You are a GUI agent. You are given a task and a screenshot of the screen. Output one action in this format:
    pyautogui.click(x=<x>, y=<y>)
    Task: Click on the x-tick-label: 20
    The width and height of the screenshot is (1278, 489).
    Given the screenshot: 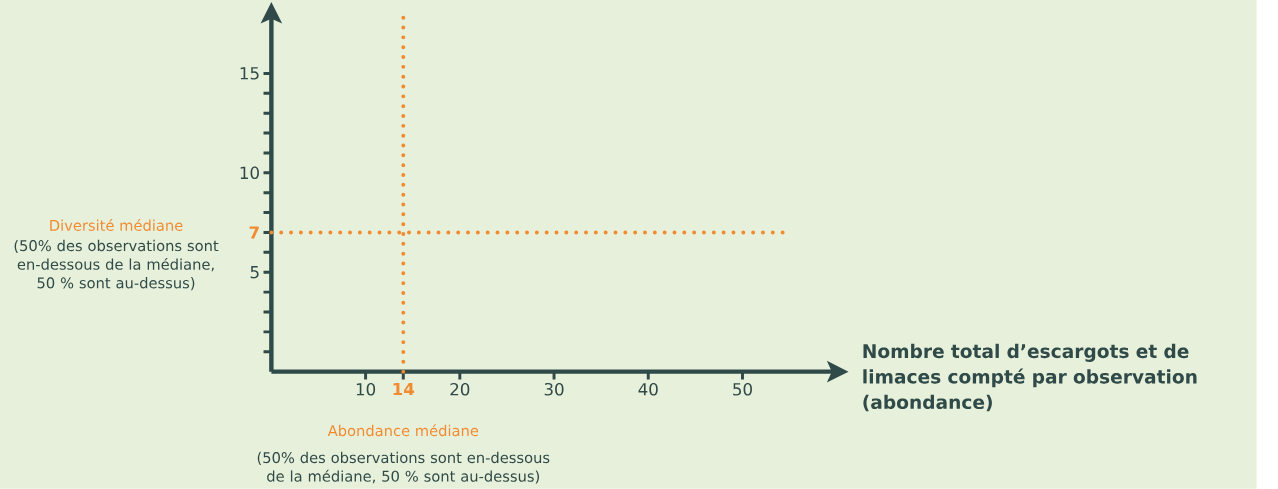 What is the action you would take?
    pyautogui.click(x=460, y=389)
    